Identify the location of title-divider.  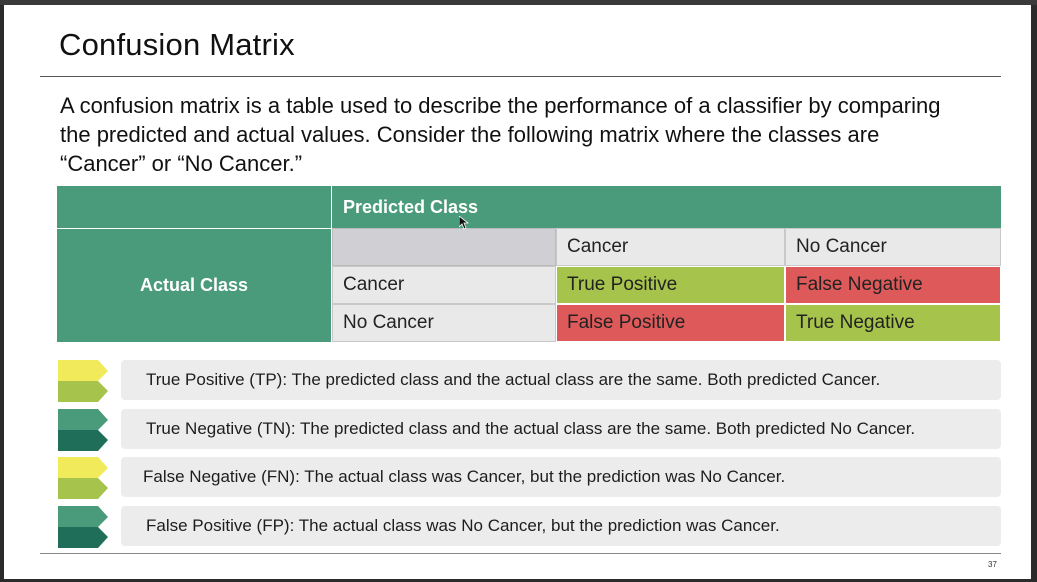
(520, 76).